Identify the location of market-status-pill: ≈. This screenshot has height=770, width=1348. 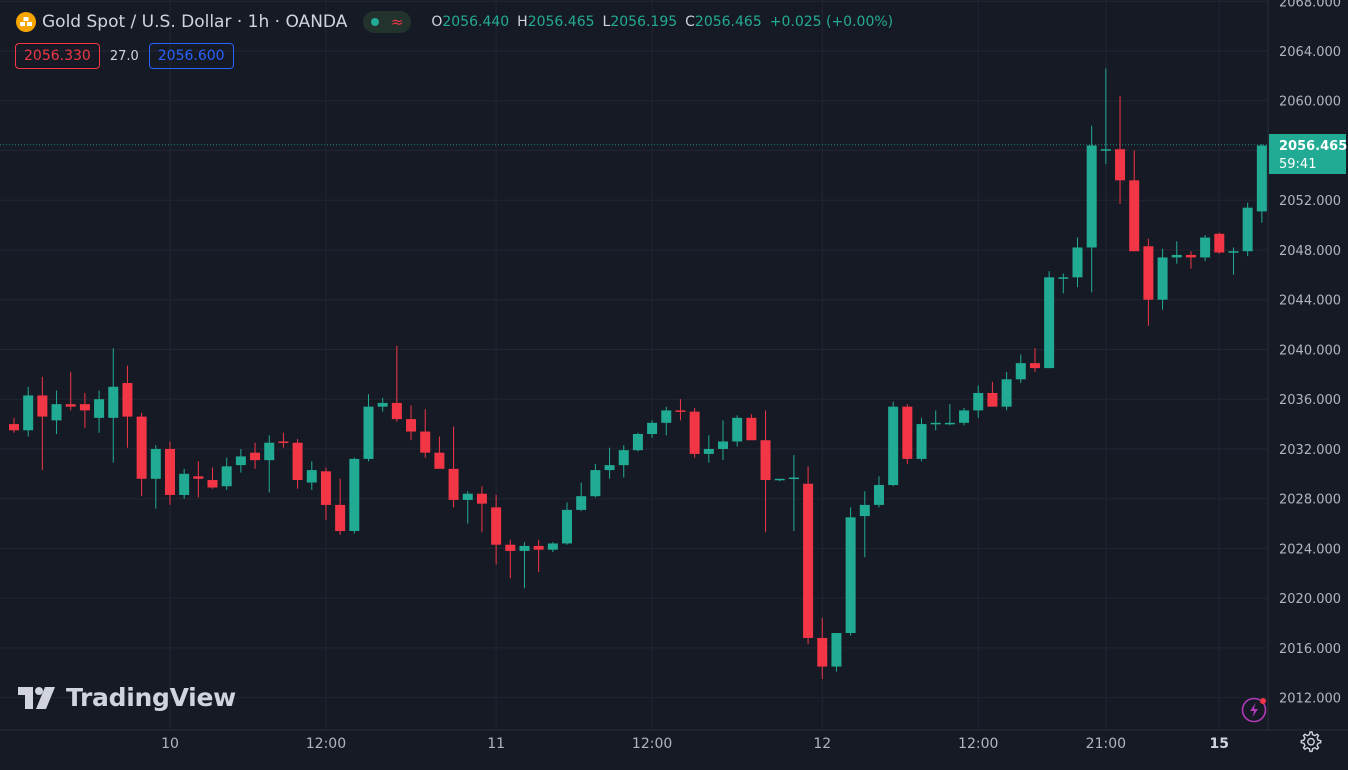
(387, 22).